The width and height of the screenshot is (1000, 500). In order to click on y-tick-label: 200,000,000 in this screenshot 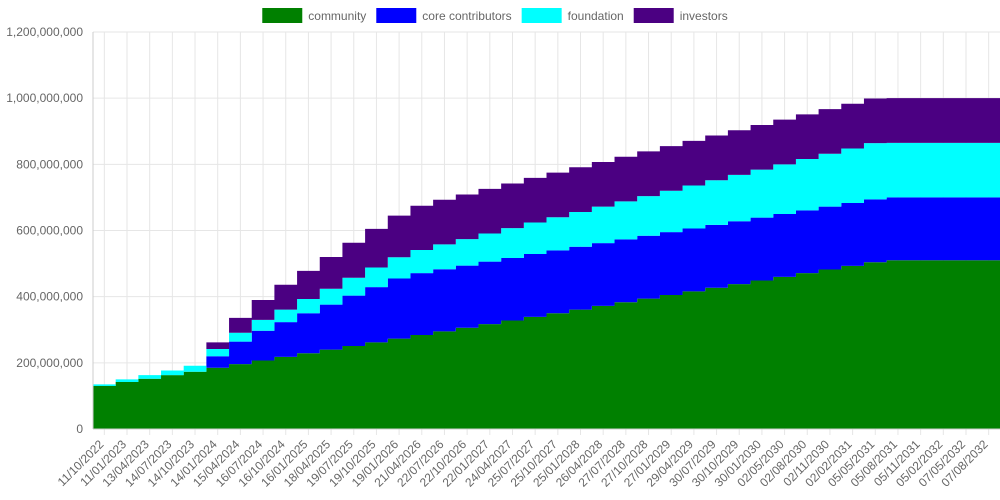, I will do `click(49, 363)`.